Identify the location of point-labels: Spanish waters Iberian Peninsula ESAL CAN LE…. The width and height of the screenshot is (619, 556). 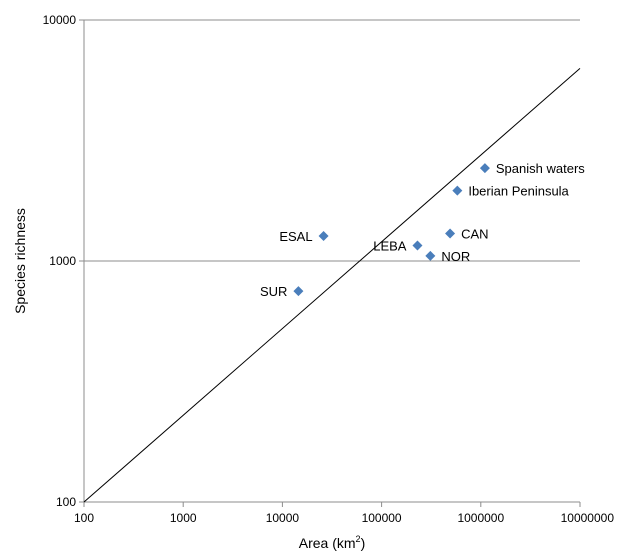
(422, 230).